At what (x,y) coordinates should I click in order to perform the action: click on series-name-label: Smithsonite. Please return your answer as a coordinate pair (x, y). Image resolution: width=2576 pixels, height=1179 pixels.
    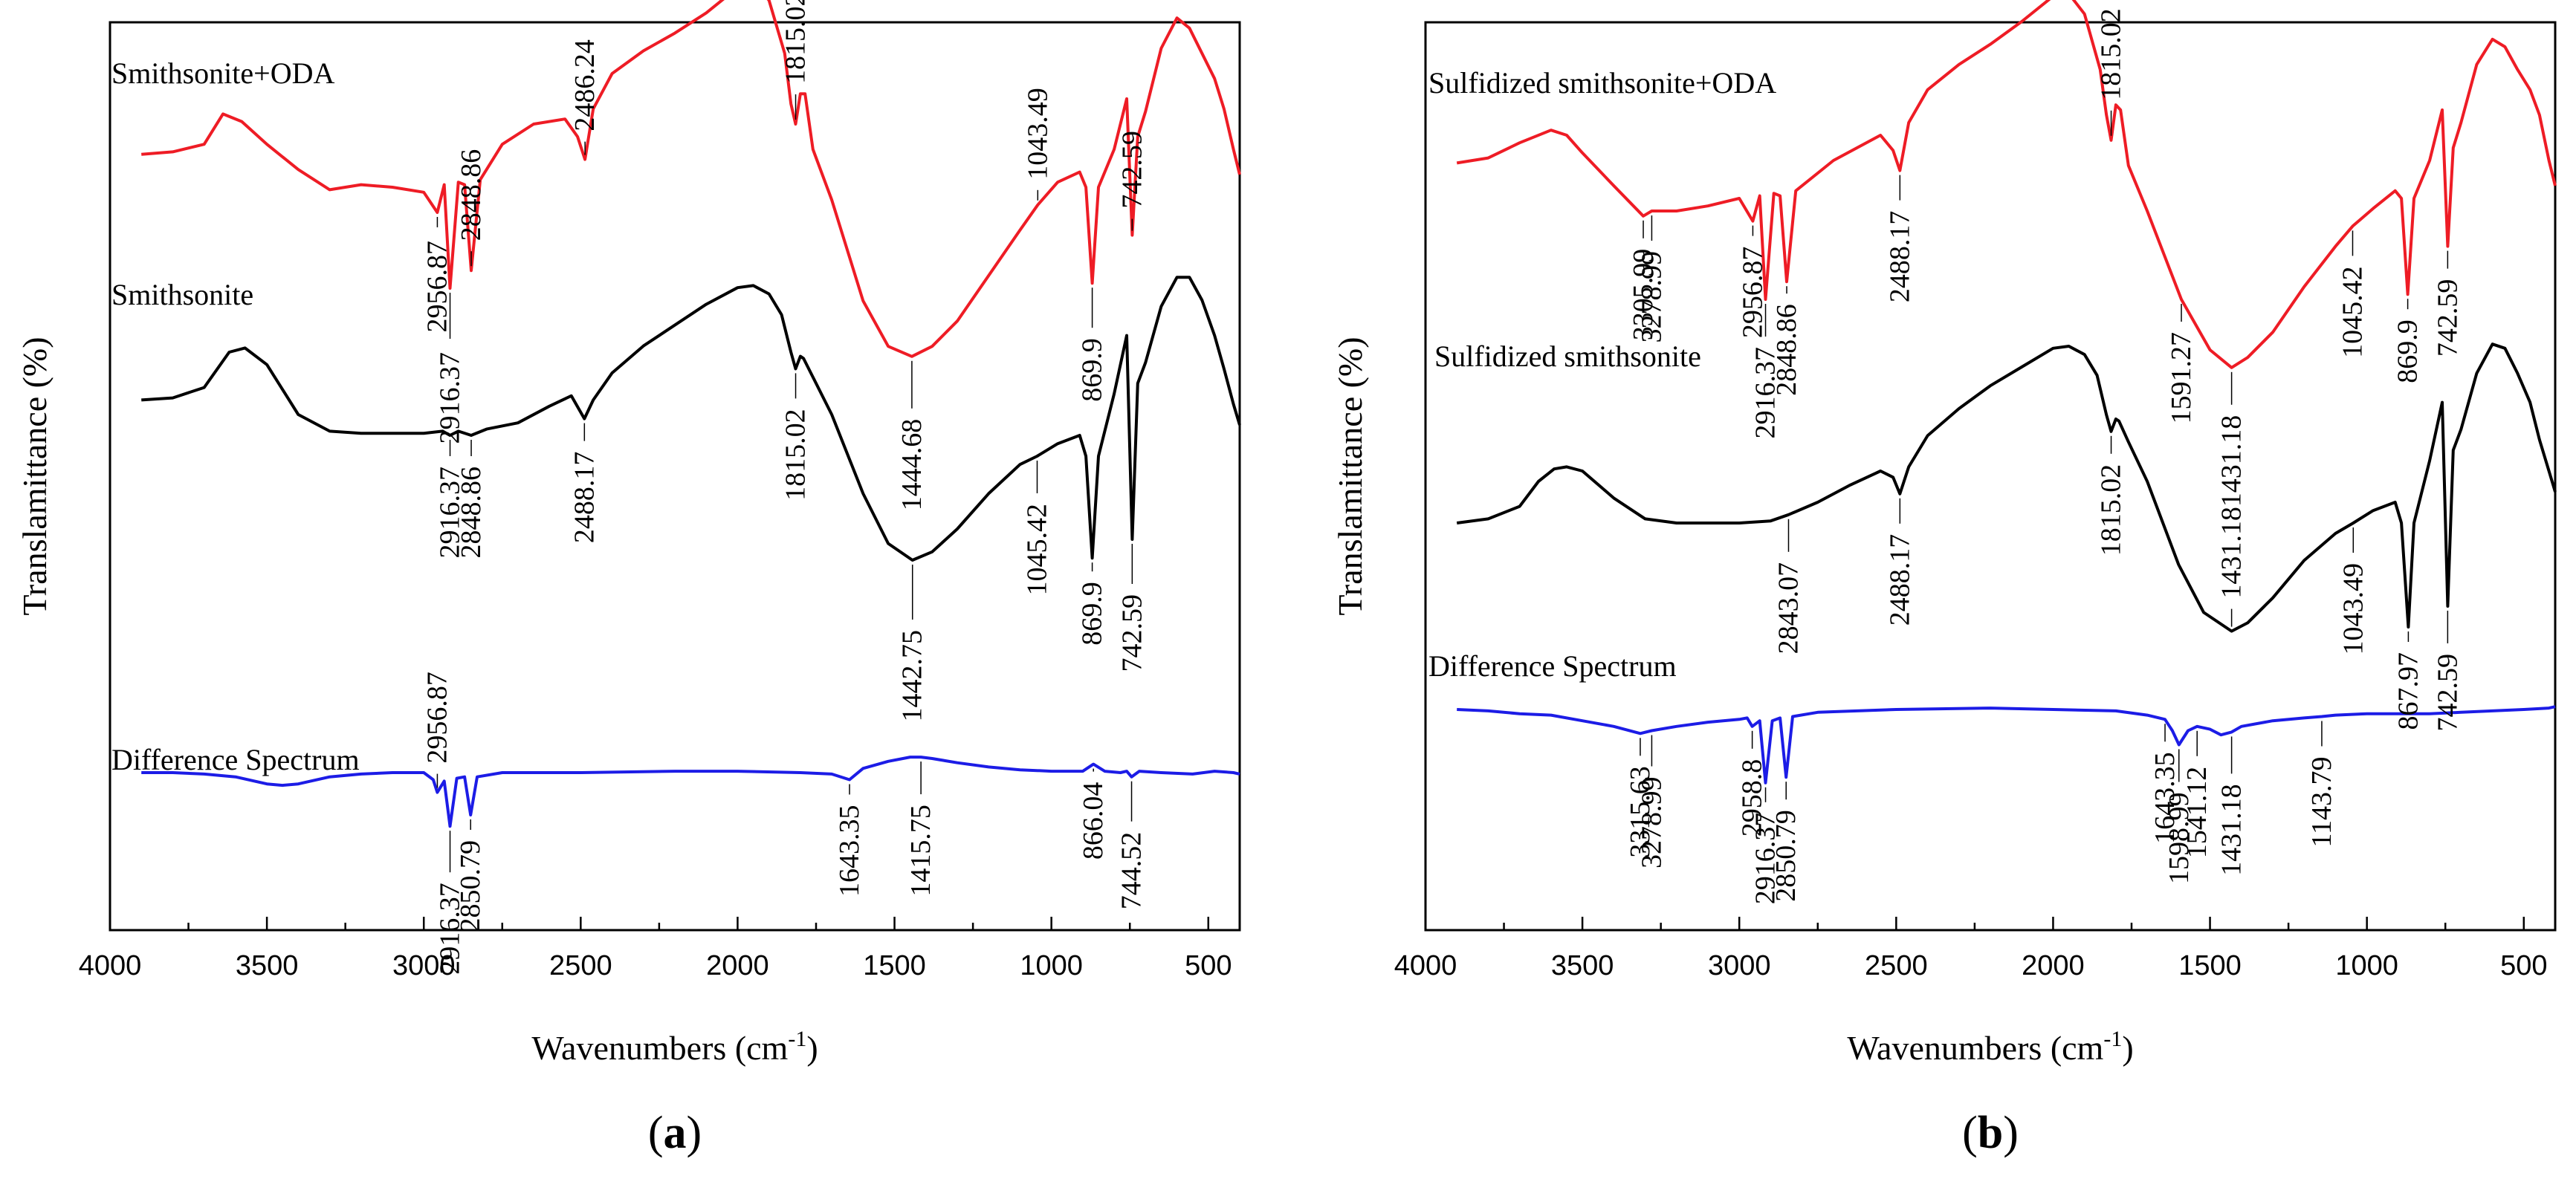
    Looking at the image, I should click on (182, 294).